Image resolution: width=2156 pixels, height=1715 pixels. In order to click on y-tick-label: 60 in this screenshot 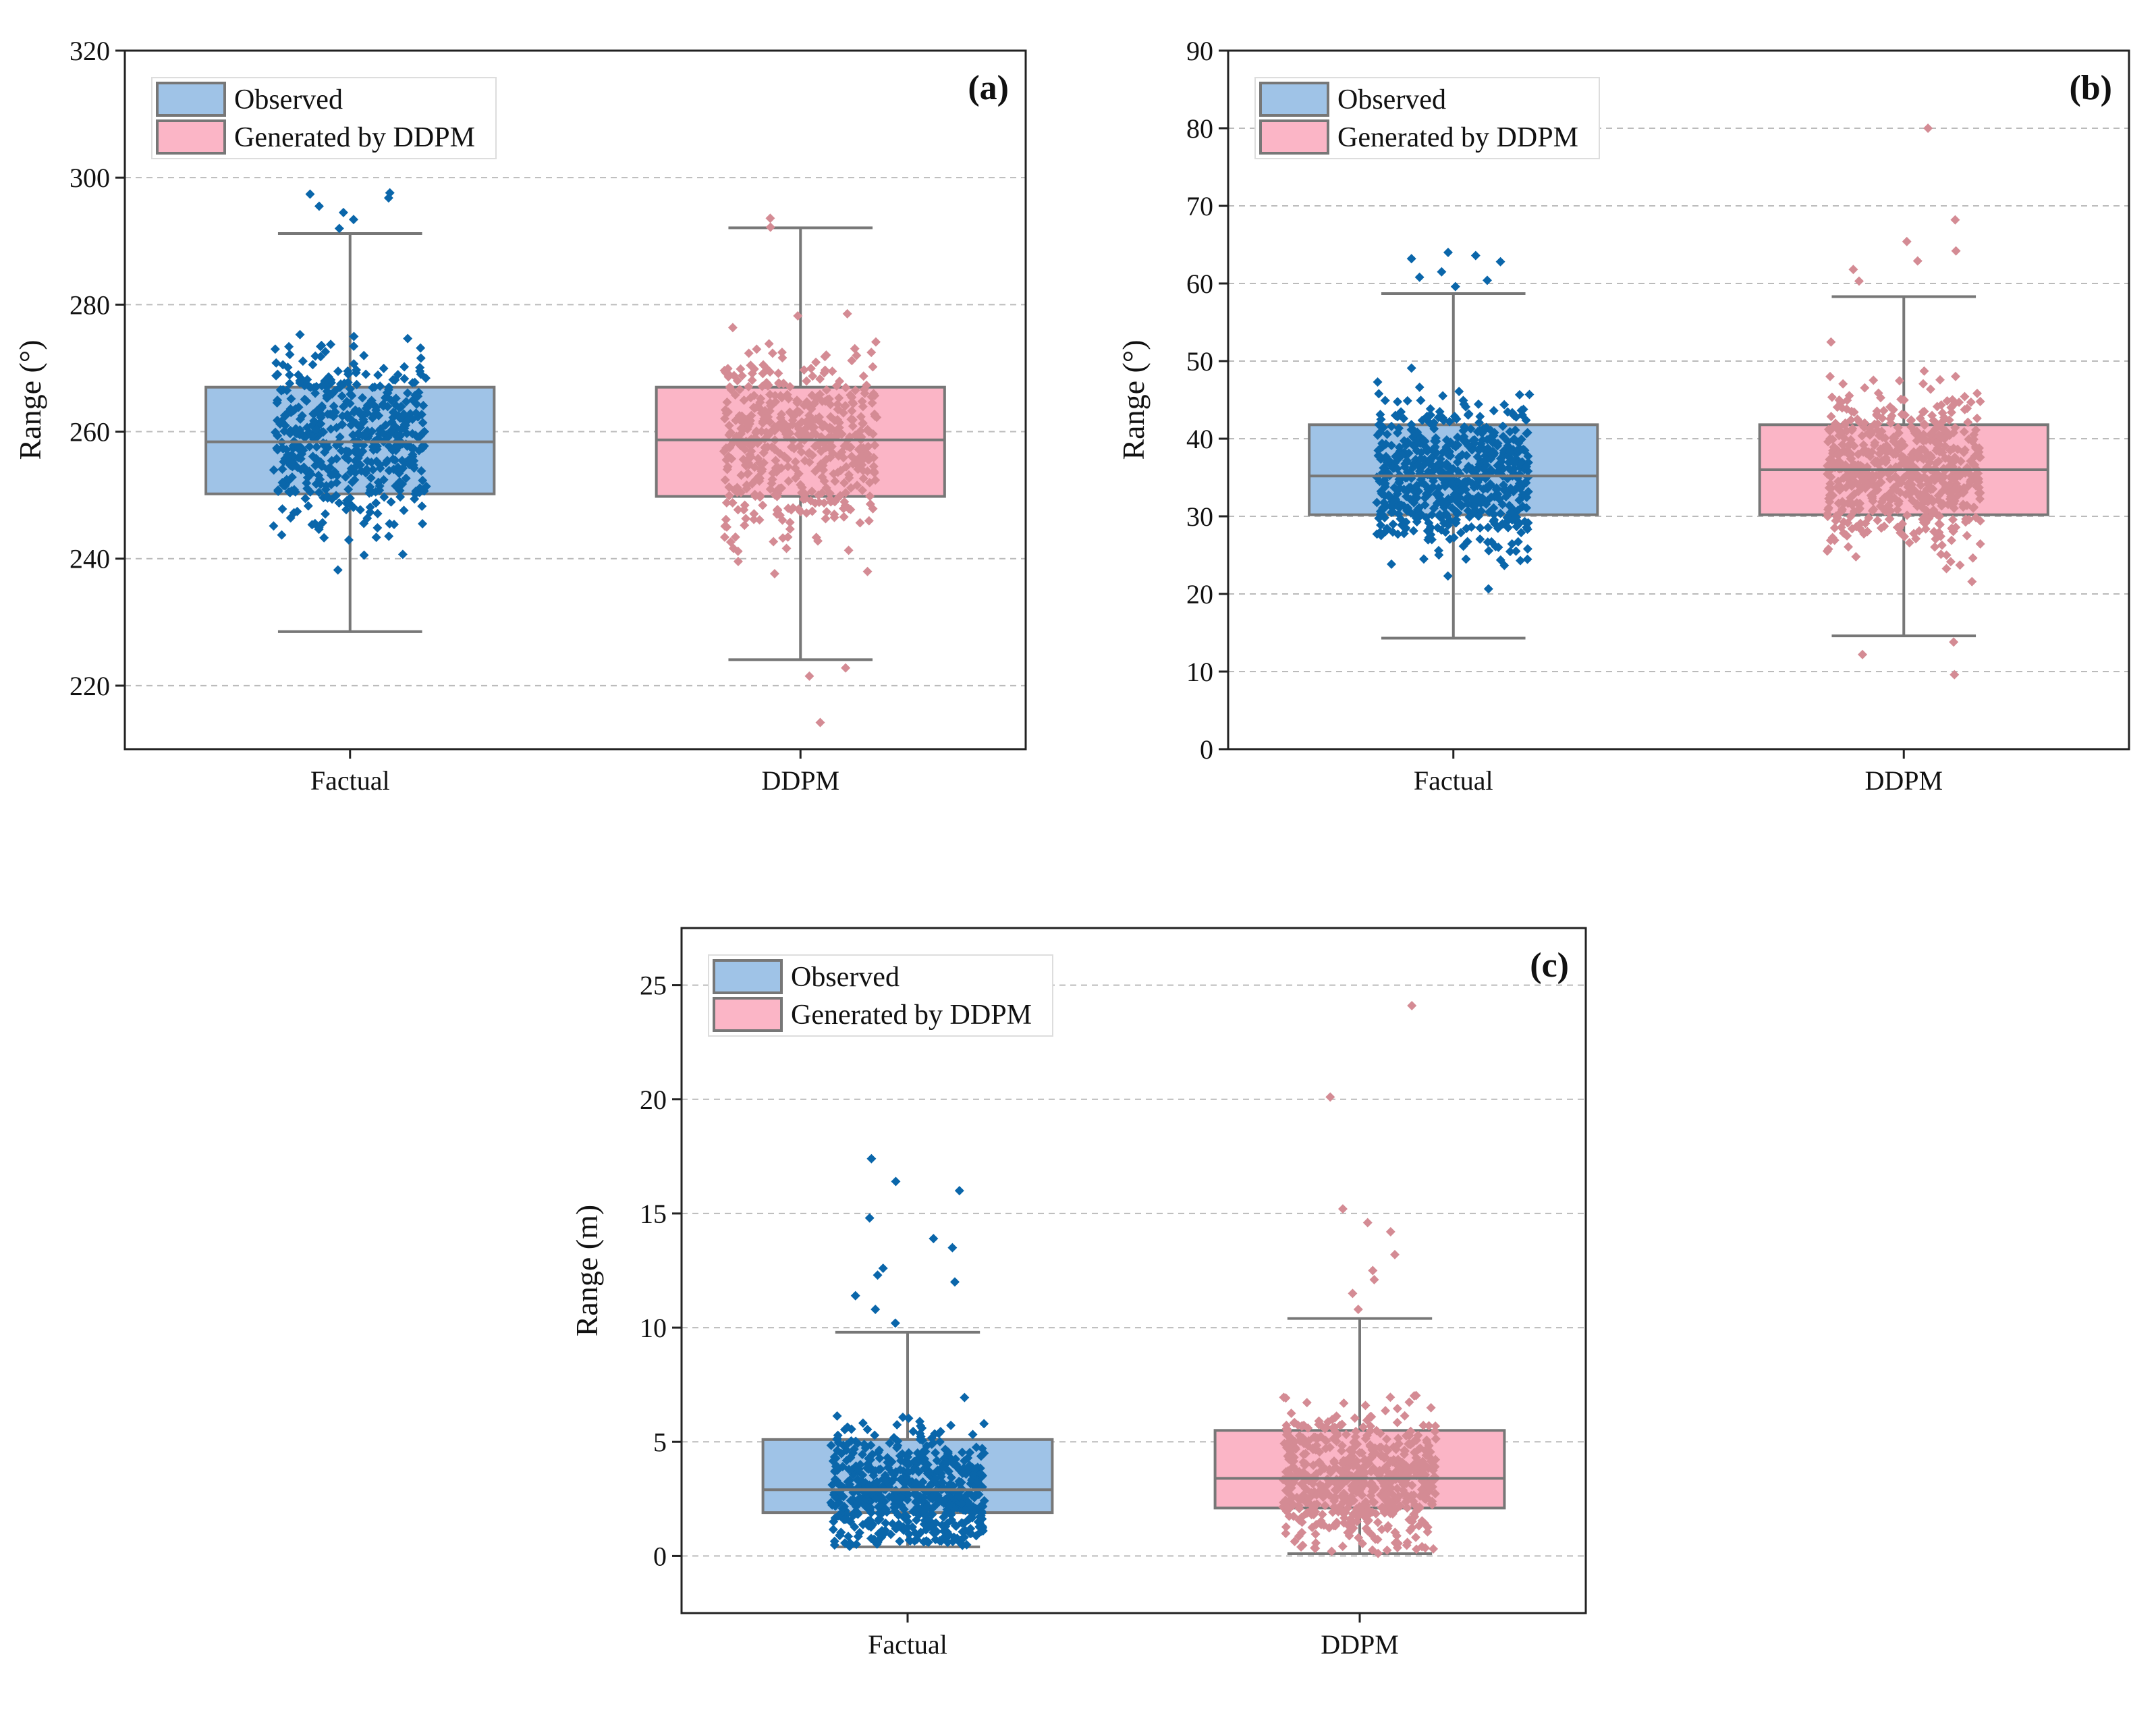, I will do `click(1199, 284)`.